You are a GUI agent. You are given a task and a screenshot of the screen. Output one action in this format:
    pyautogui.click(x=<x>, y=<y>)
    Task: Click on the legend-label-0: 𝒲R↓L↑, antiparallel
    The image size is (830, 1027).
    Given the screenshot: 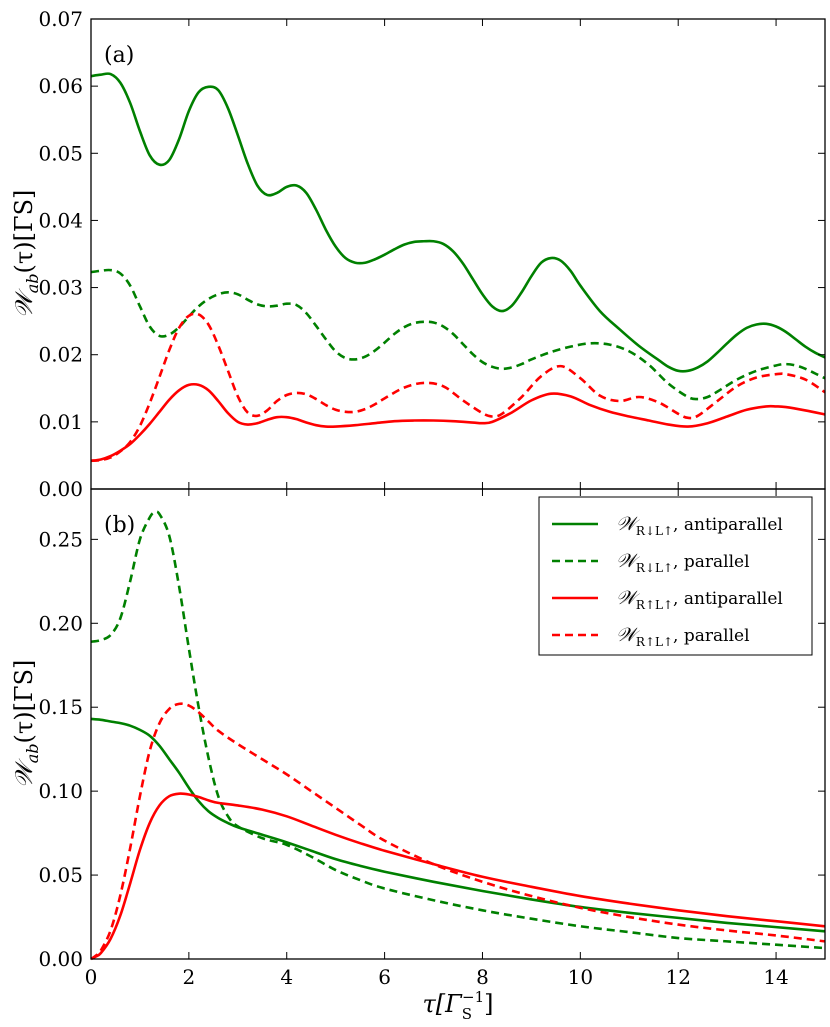 What is the action you would take?
    pyautogui.click(x=699, y=525)
    